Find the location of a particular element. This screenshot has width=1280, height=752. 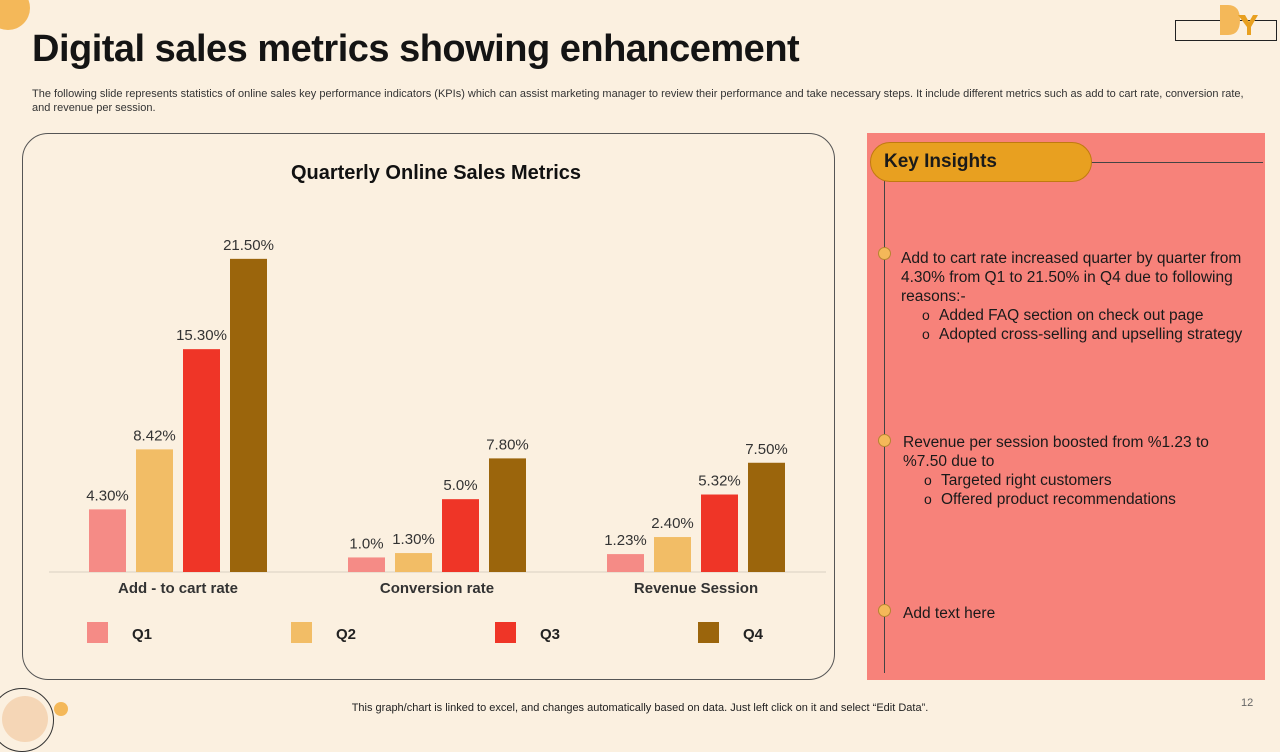

decor-ring-bottom-left is located at coordinates (27, 720).